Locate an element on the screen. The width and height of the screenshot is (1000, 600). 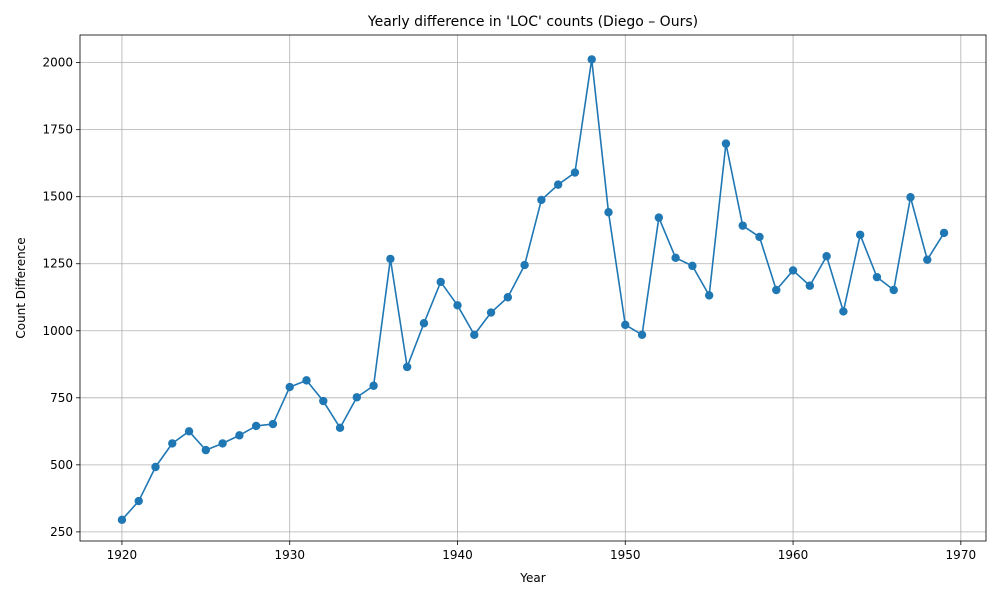
y-axis-ticks: 250 500 750 1000 1250 1500 1750 2000 is located at coordinates (61, 297).